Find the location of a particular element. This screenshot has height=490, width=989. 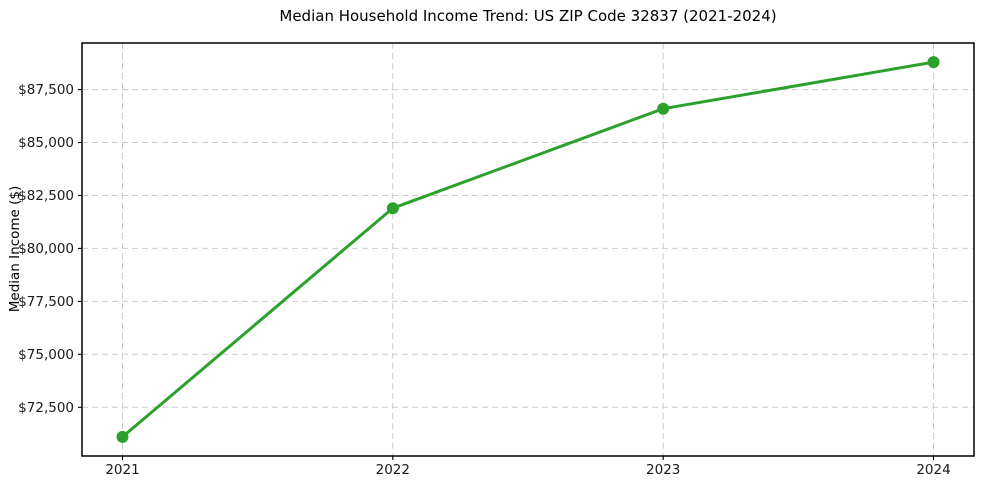

x-axis-ticks: 2021 2022 2023 2024 is located at coordinates (528, 467).